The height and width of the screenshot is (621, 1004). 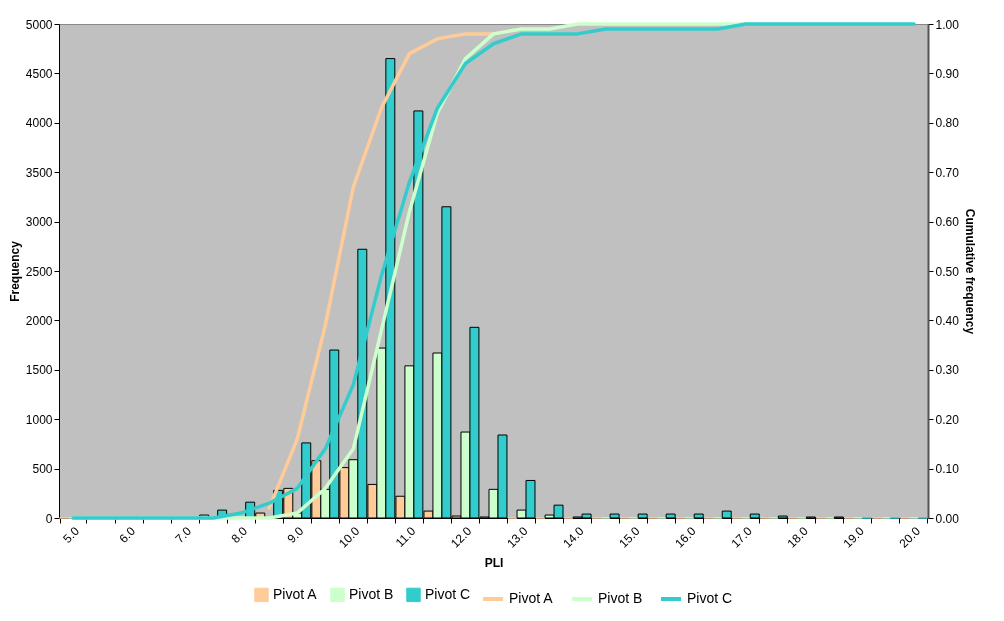 What do you see at coordinates (947, 24) in the screenshot?
I see `y2-tick-label: 1.00` at bounding box center [947, 24].